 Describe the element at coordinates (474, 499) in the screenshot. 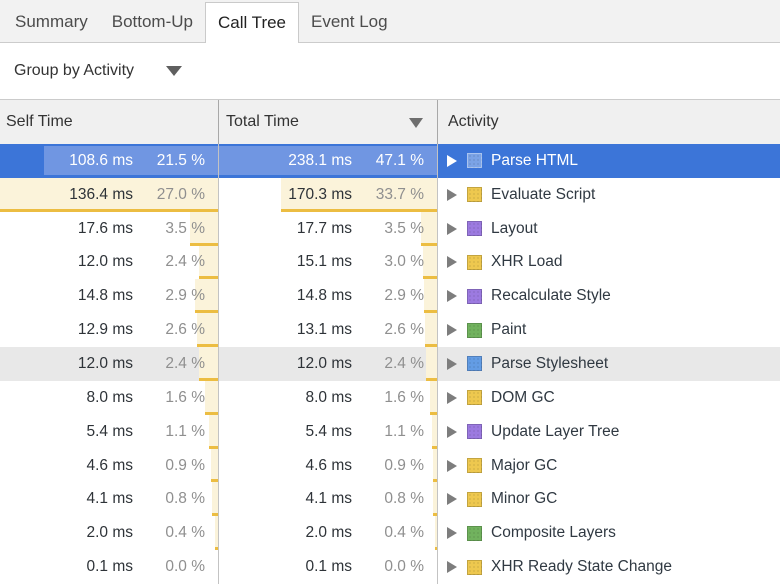

I see `scripting-category-icon` at that location.